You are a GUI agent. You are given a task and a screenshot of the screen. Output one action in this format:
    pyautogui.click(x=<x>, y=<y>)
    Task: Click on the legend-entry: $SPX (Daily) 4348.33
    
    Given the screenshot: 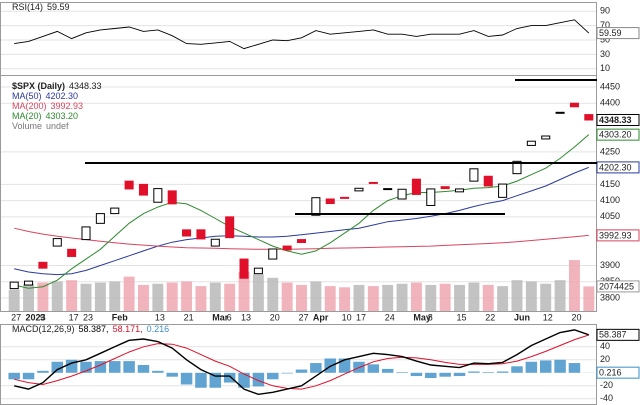 What is the action you would take?
    pyautogui.click(x=57, y=86)
    